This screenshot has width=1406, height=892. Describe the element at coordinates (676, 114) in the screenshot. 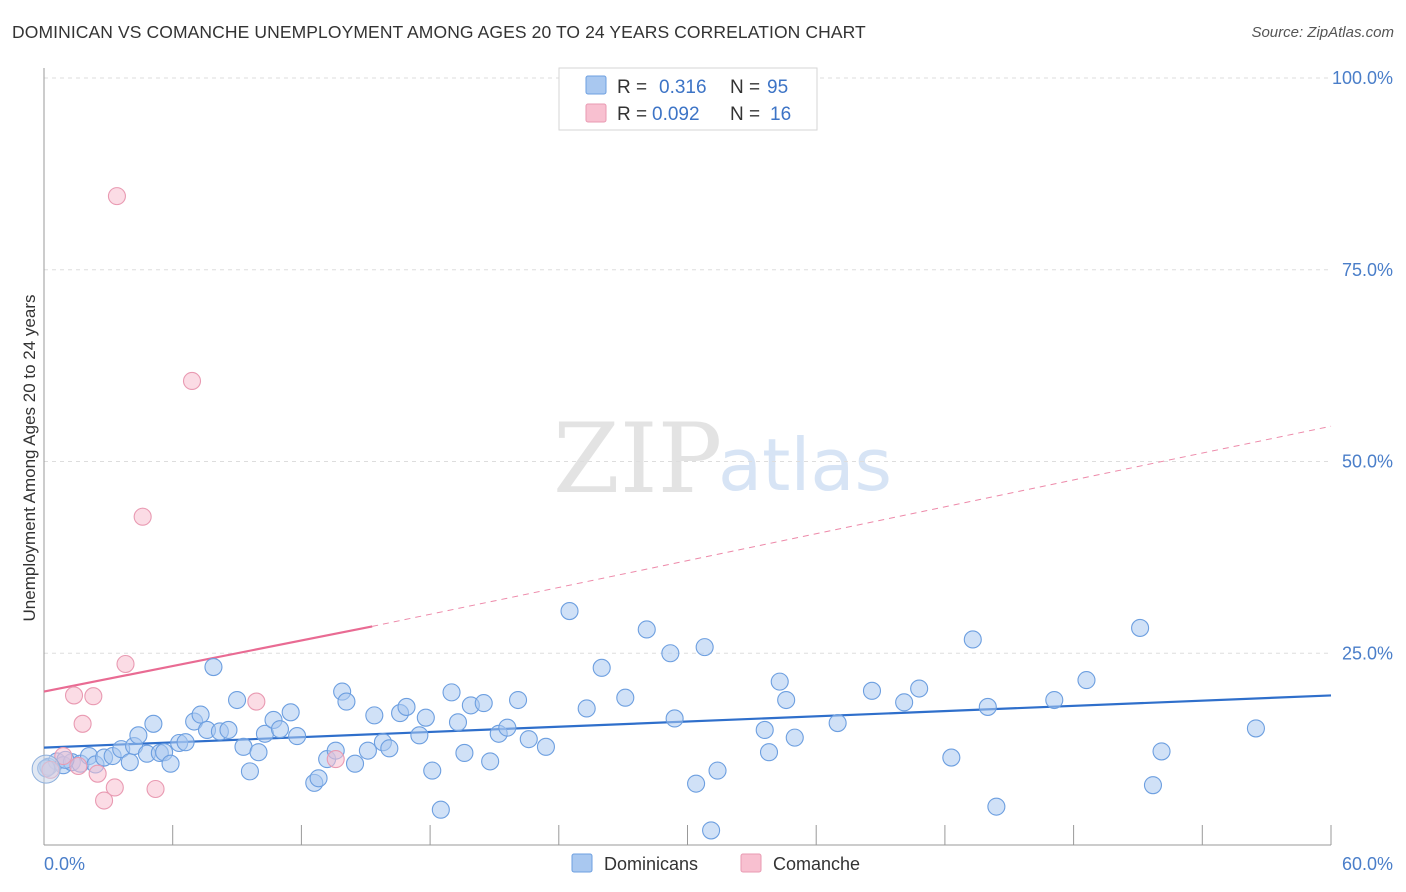

I see `legend-r-value-comanche: 0.092` at that location.